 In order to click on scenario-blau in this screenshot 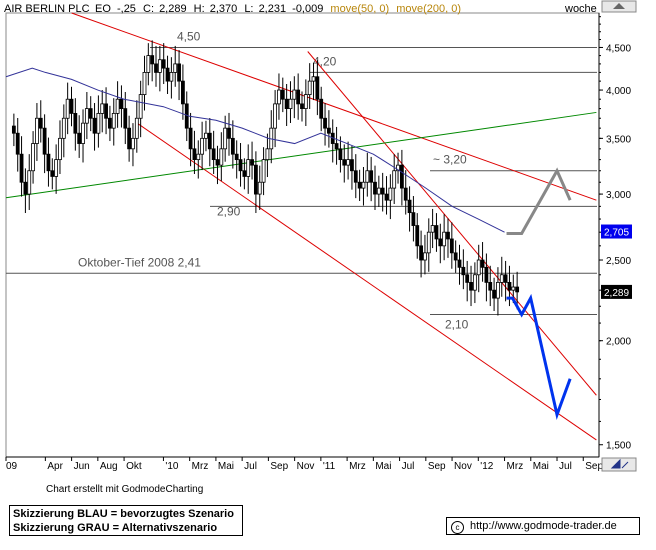, I will do `click(539, 356)`.